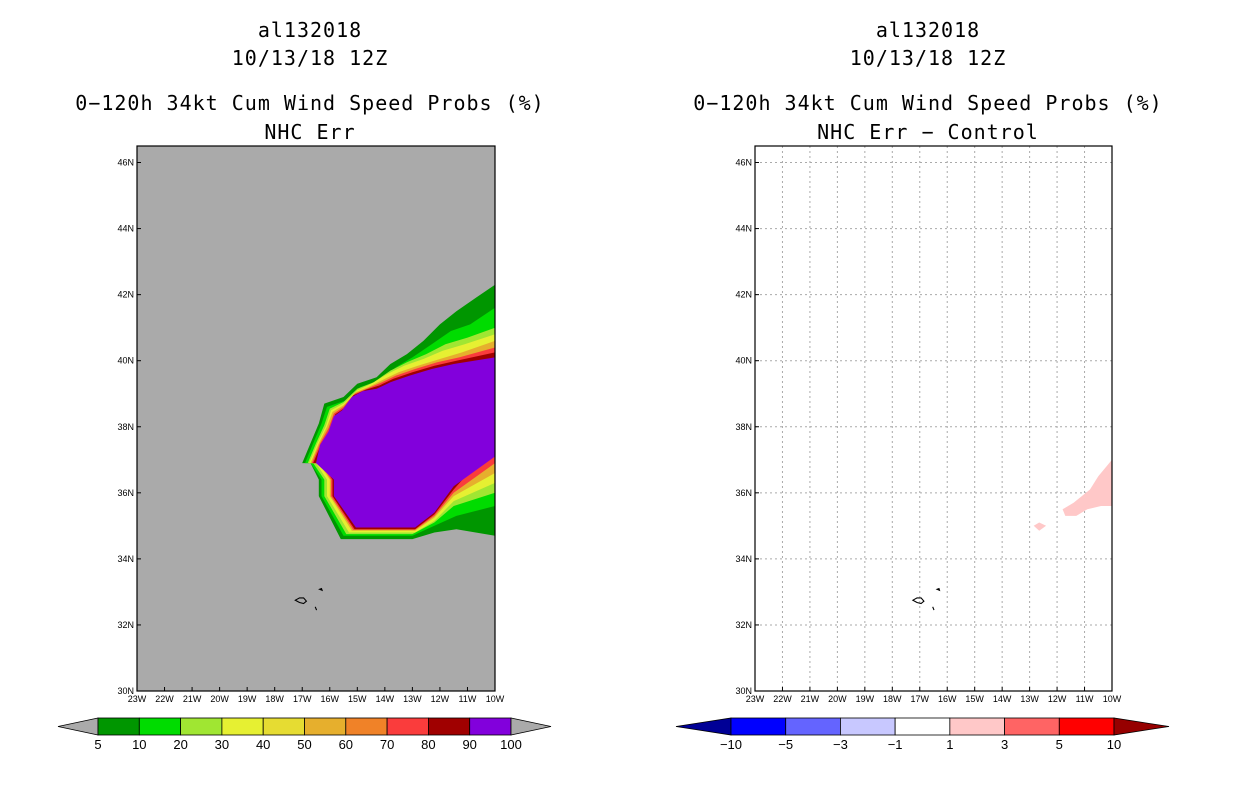  What do you see at coordinates (125, 493) in the screenshot?
I see `y-tick-label: 36N` at bounding box center [125, 493].